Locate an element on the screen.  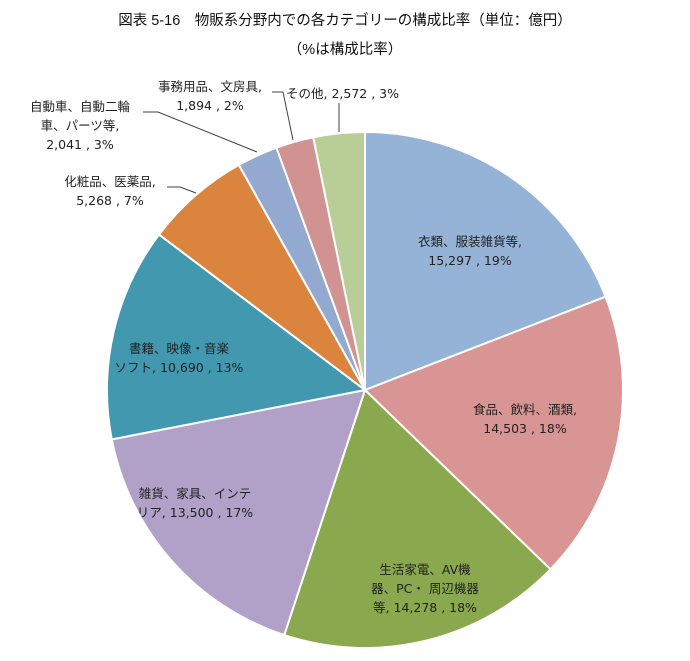
slice-label-other: その他, 2,572 , 3% is located at coordinates (361, 93).